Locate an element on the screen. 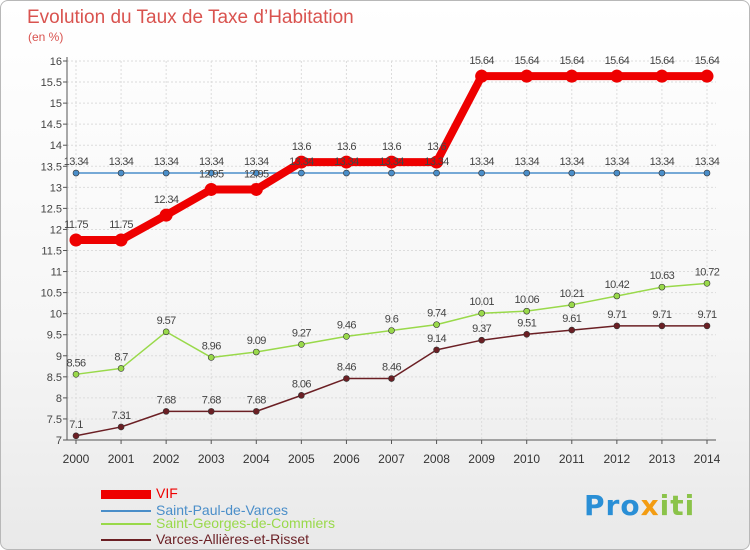 Image resolution: width=750 pixels, height=550 pixels. legend-swatch-varces-allieres-et-risset is located at coordinates (126, 540).